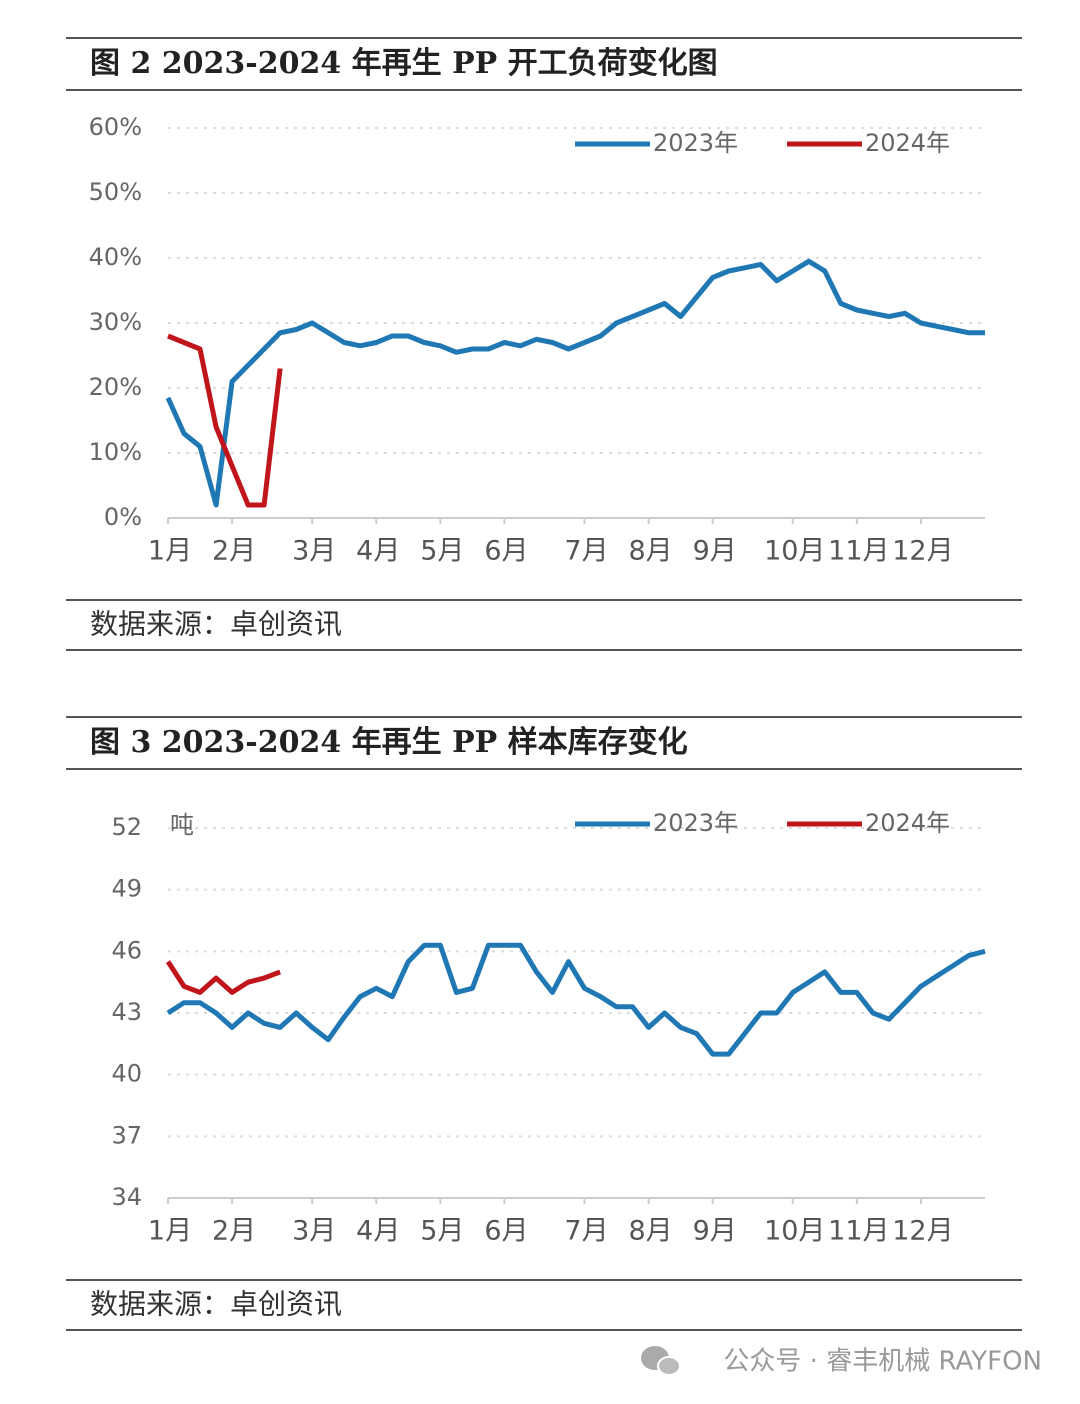 This screenshot has height=1404, width=1080. What do you see at coordinates (661, 1361) in the screenshot?
I see `wechat-icon` at bounding box center [661, 1361].